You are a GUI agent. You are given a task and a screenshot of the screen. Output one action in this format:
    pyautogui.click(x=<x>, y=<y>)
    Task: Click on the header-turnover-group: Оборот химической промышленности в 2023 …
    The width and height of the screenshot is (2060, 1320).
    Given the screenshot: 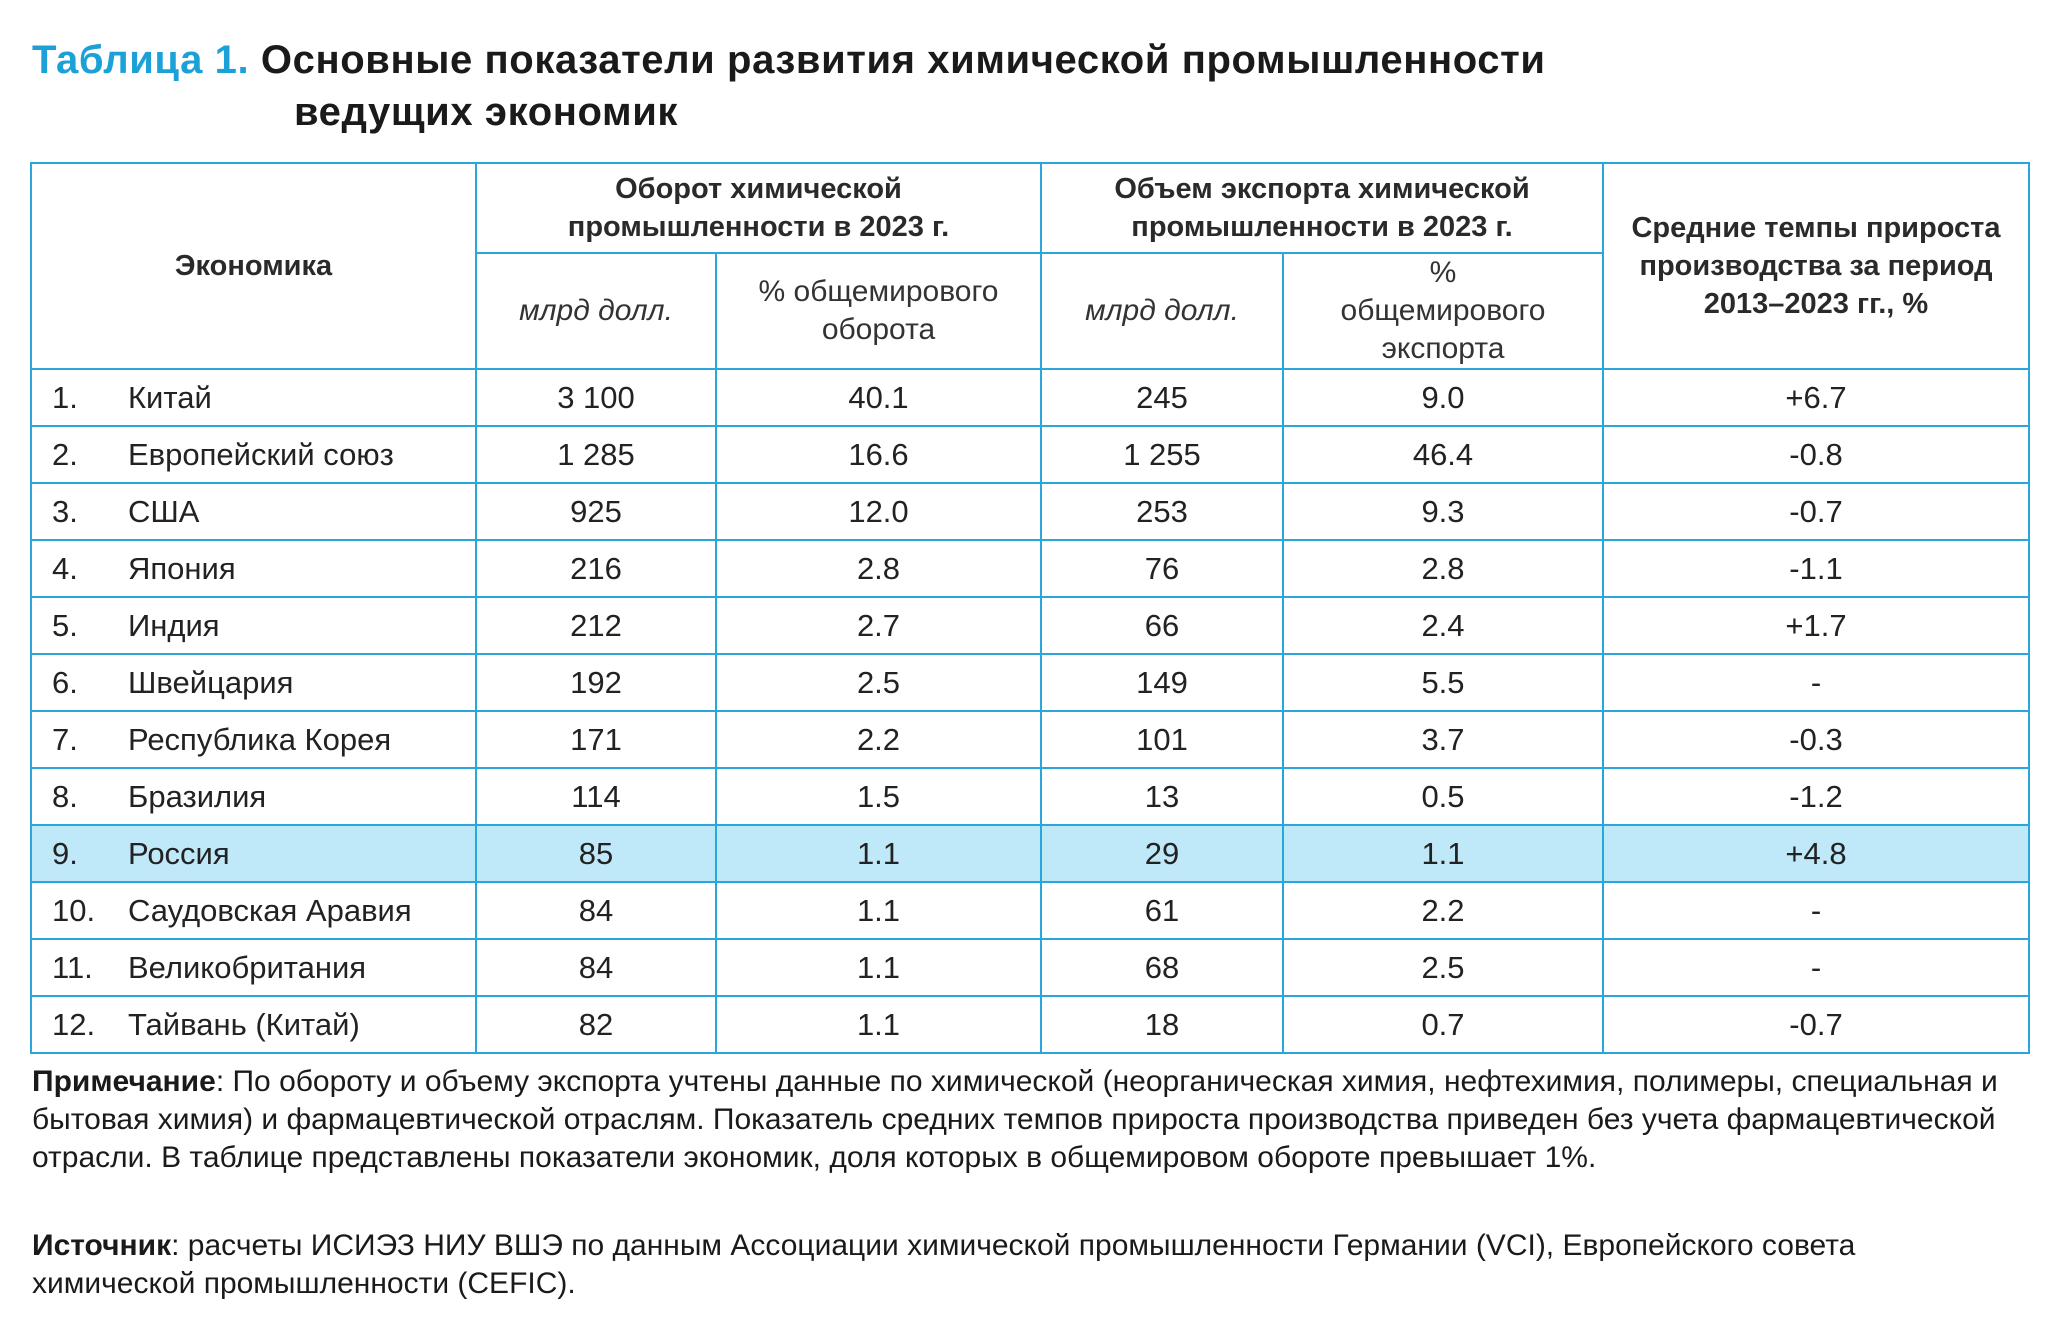 What is the action you would take?
    pyautogui.click(x=758, y=208)
    